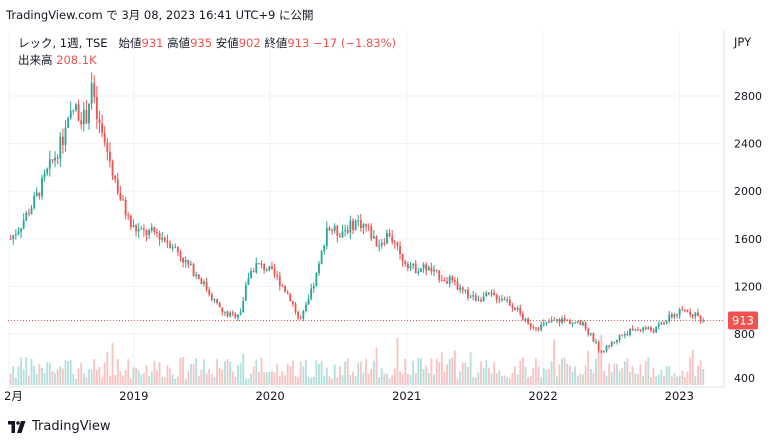  What do you see at coordinates (748, 286) in the screenshot?
I see `y-tick-label: 1200` at bounding box center [748, 286].